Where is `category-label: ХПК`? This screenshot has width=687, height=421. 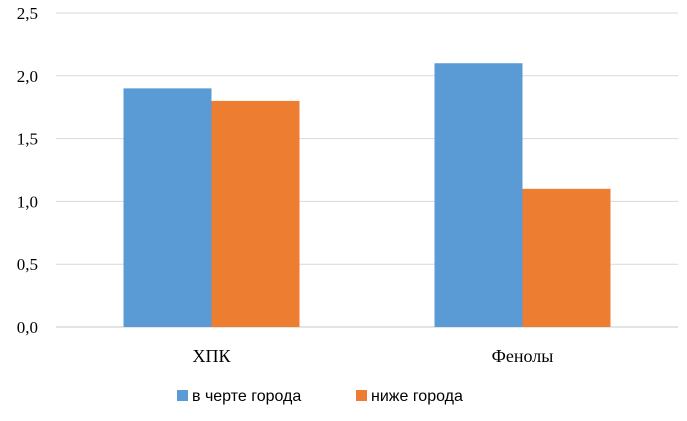 category-label: ХПК is located at coordinates (211, 356).